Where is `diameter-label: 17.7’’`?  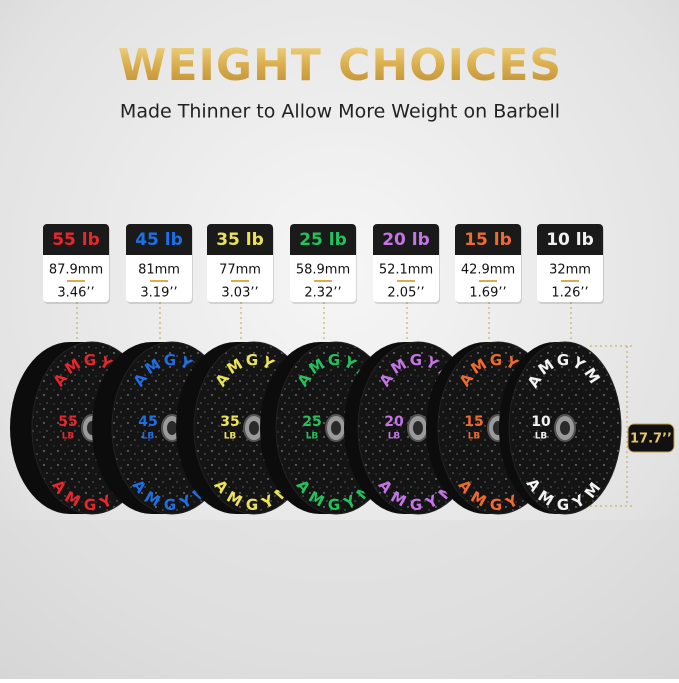 diameter-label: 17.7’’ is located at coordinates (651, 439).